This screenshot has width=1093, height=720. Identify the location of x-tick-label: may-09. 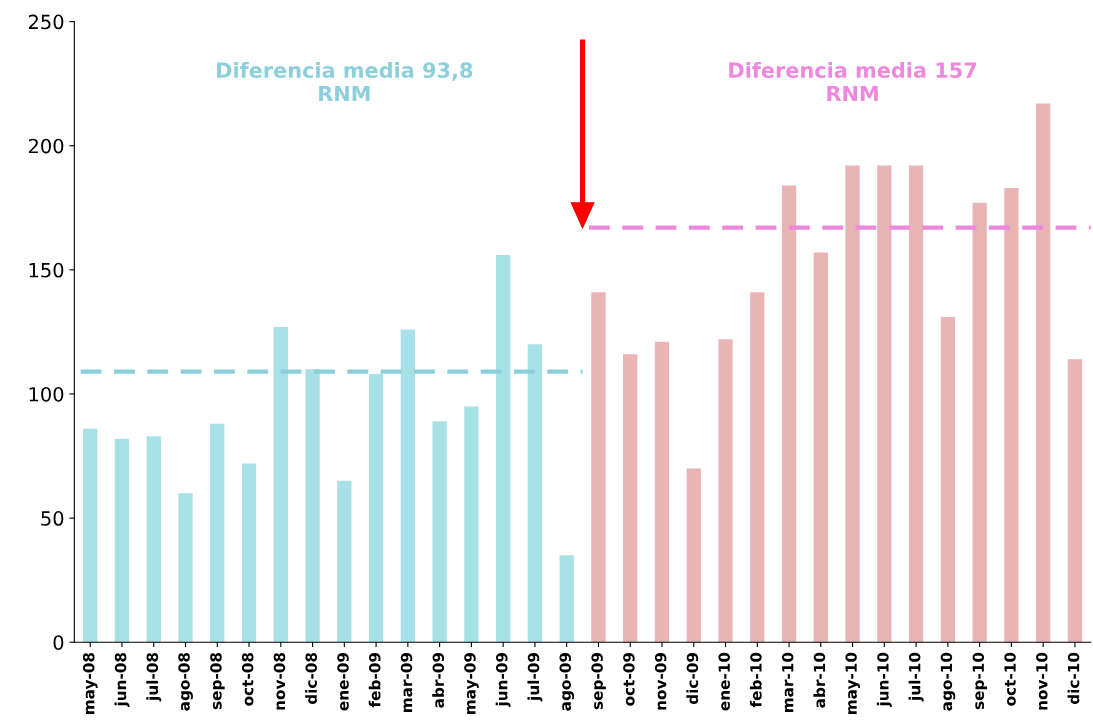
(471, 683).